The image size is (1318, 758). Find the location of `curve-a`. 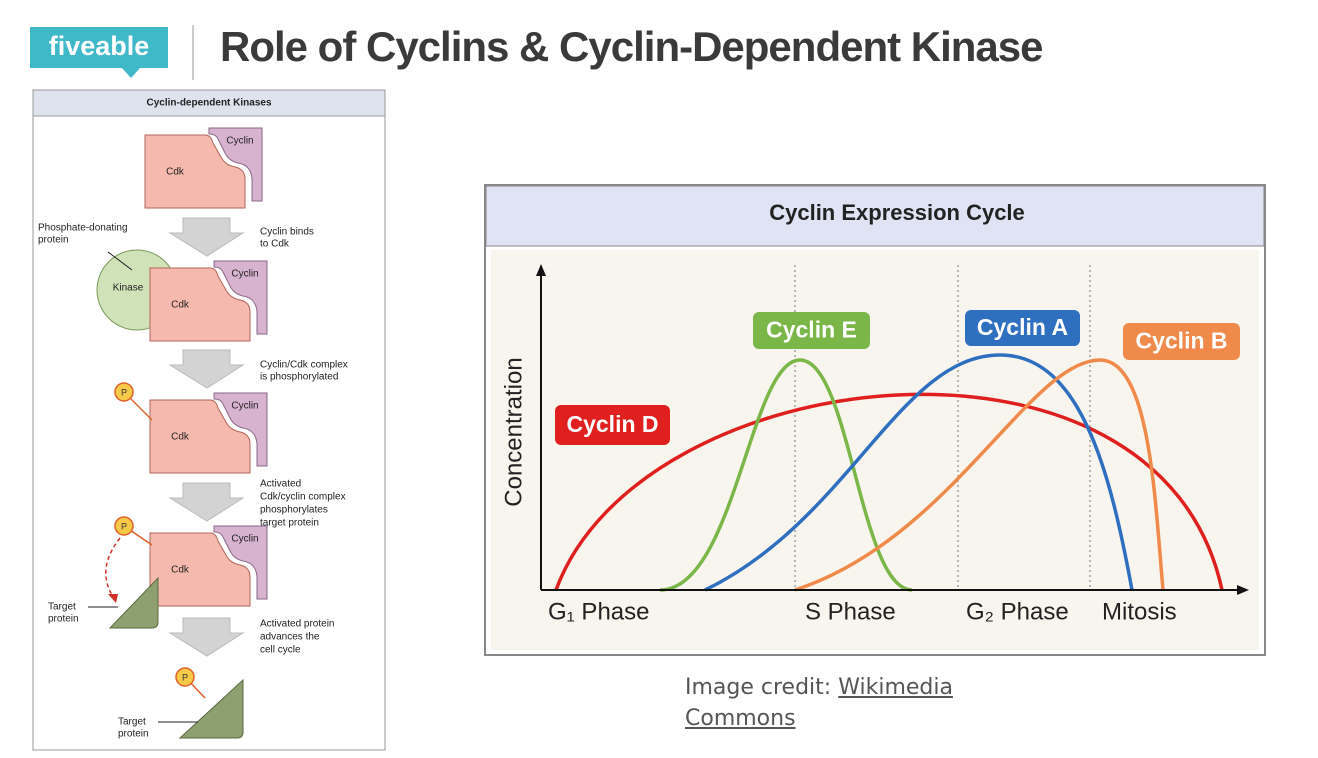

curve-a is located at coordinates (919, 472).